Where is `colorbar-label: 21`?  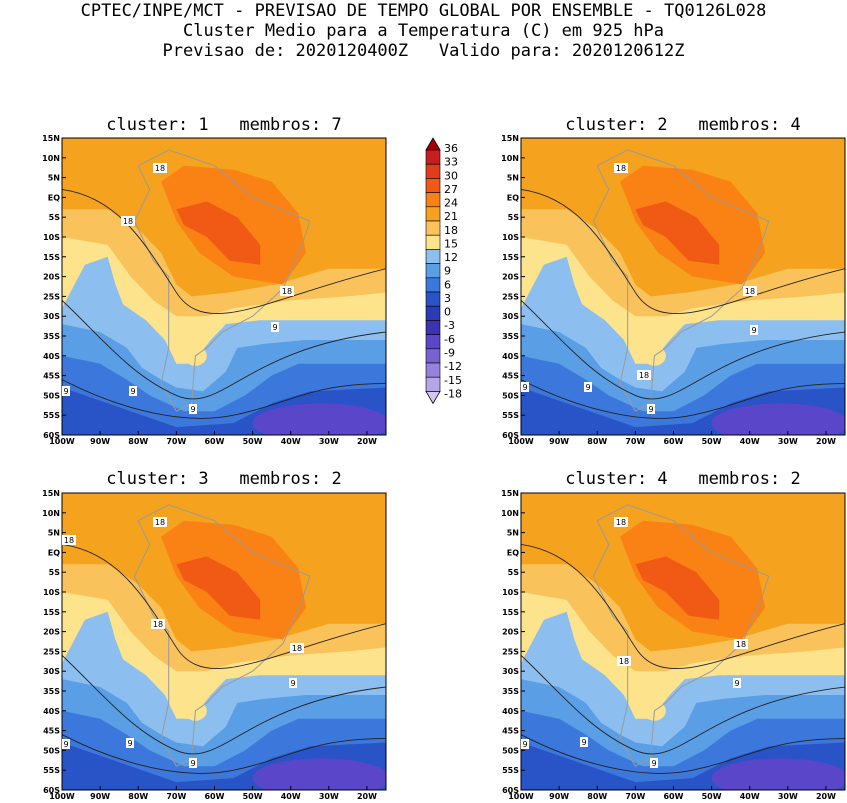
colorbar-label: 21 is located at coordinates (451, 216).